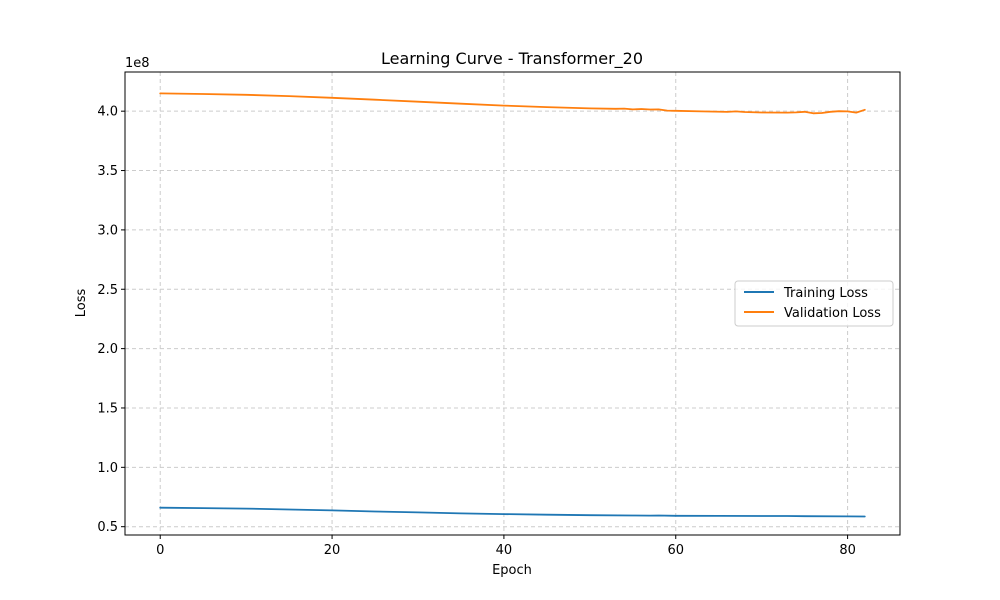  Describe the element at coordinates (847, 550) in the screenshot. I see `x-tick-label: 80` at that location.